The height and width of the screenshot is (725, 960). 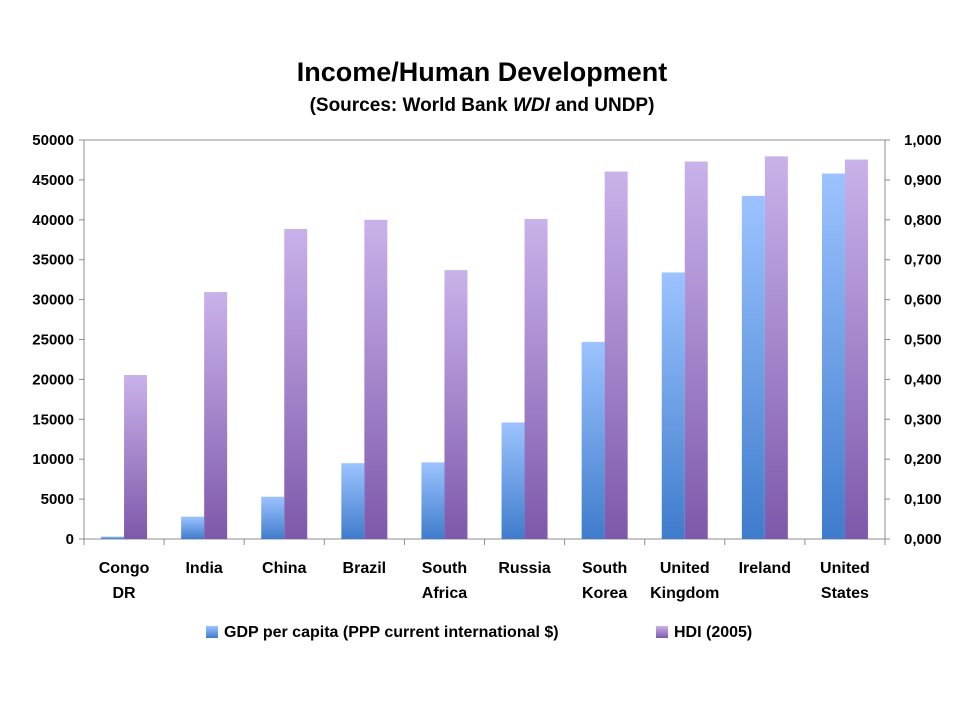 I want to click on y-right-tick-label: 0,600, so click(x=923, y=300).